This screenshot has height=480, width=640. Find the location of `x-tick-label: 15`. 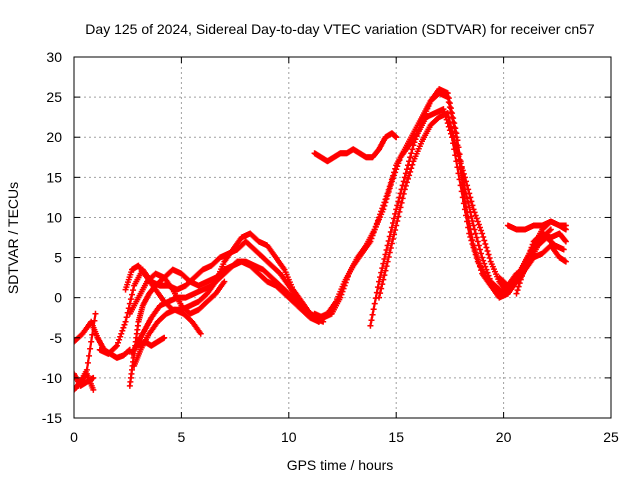

x-tick-label: 15 is located at coordinates (396, 437).